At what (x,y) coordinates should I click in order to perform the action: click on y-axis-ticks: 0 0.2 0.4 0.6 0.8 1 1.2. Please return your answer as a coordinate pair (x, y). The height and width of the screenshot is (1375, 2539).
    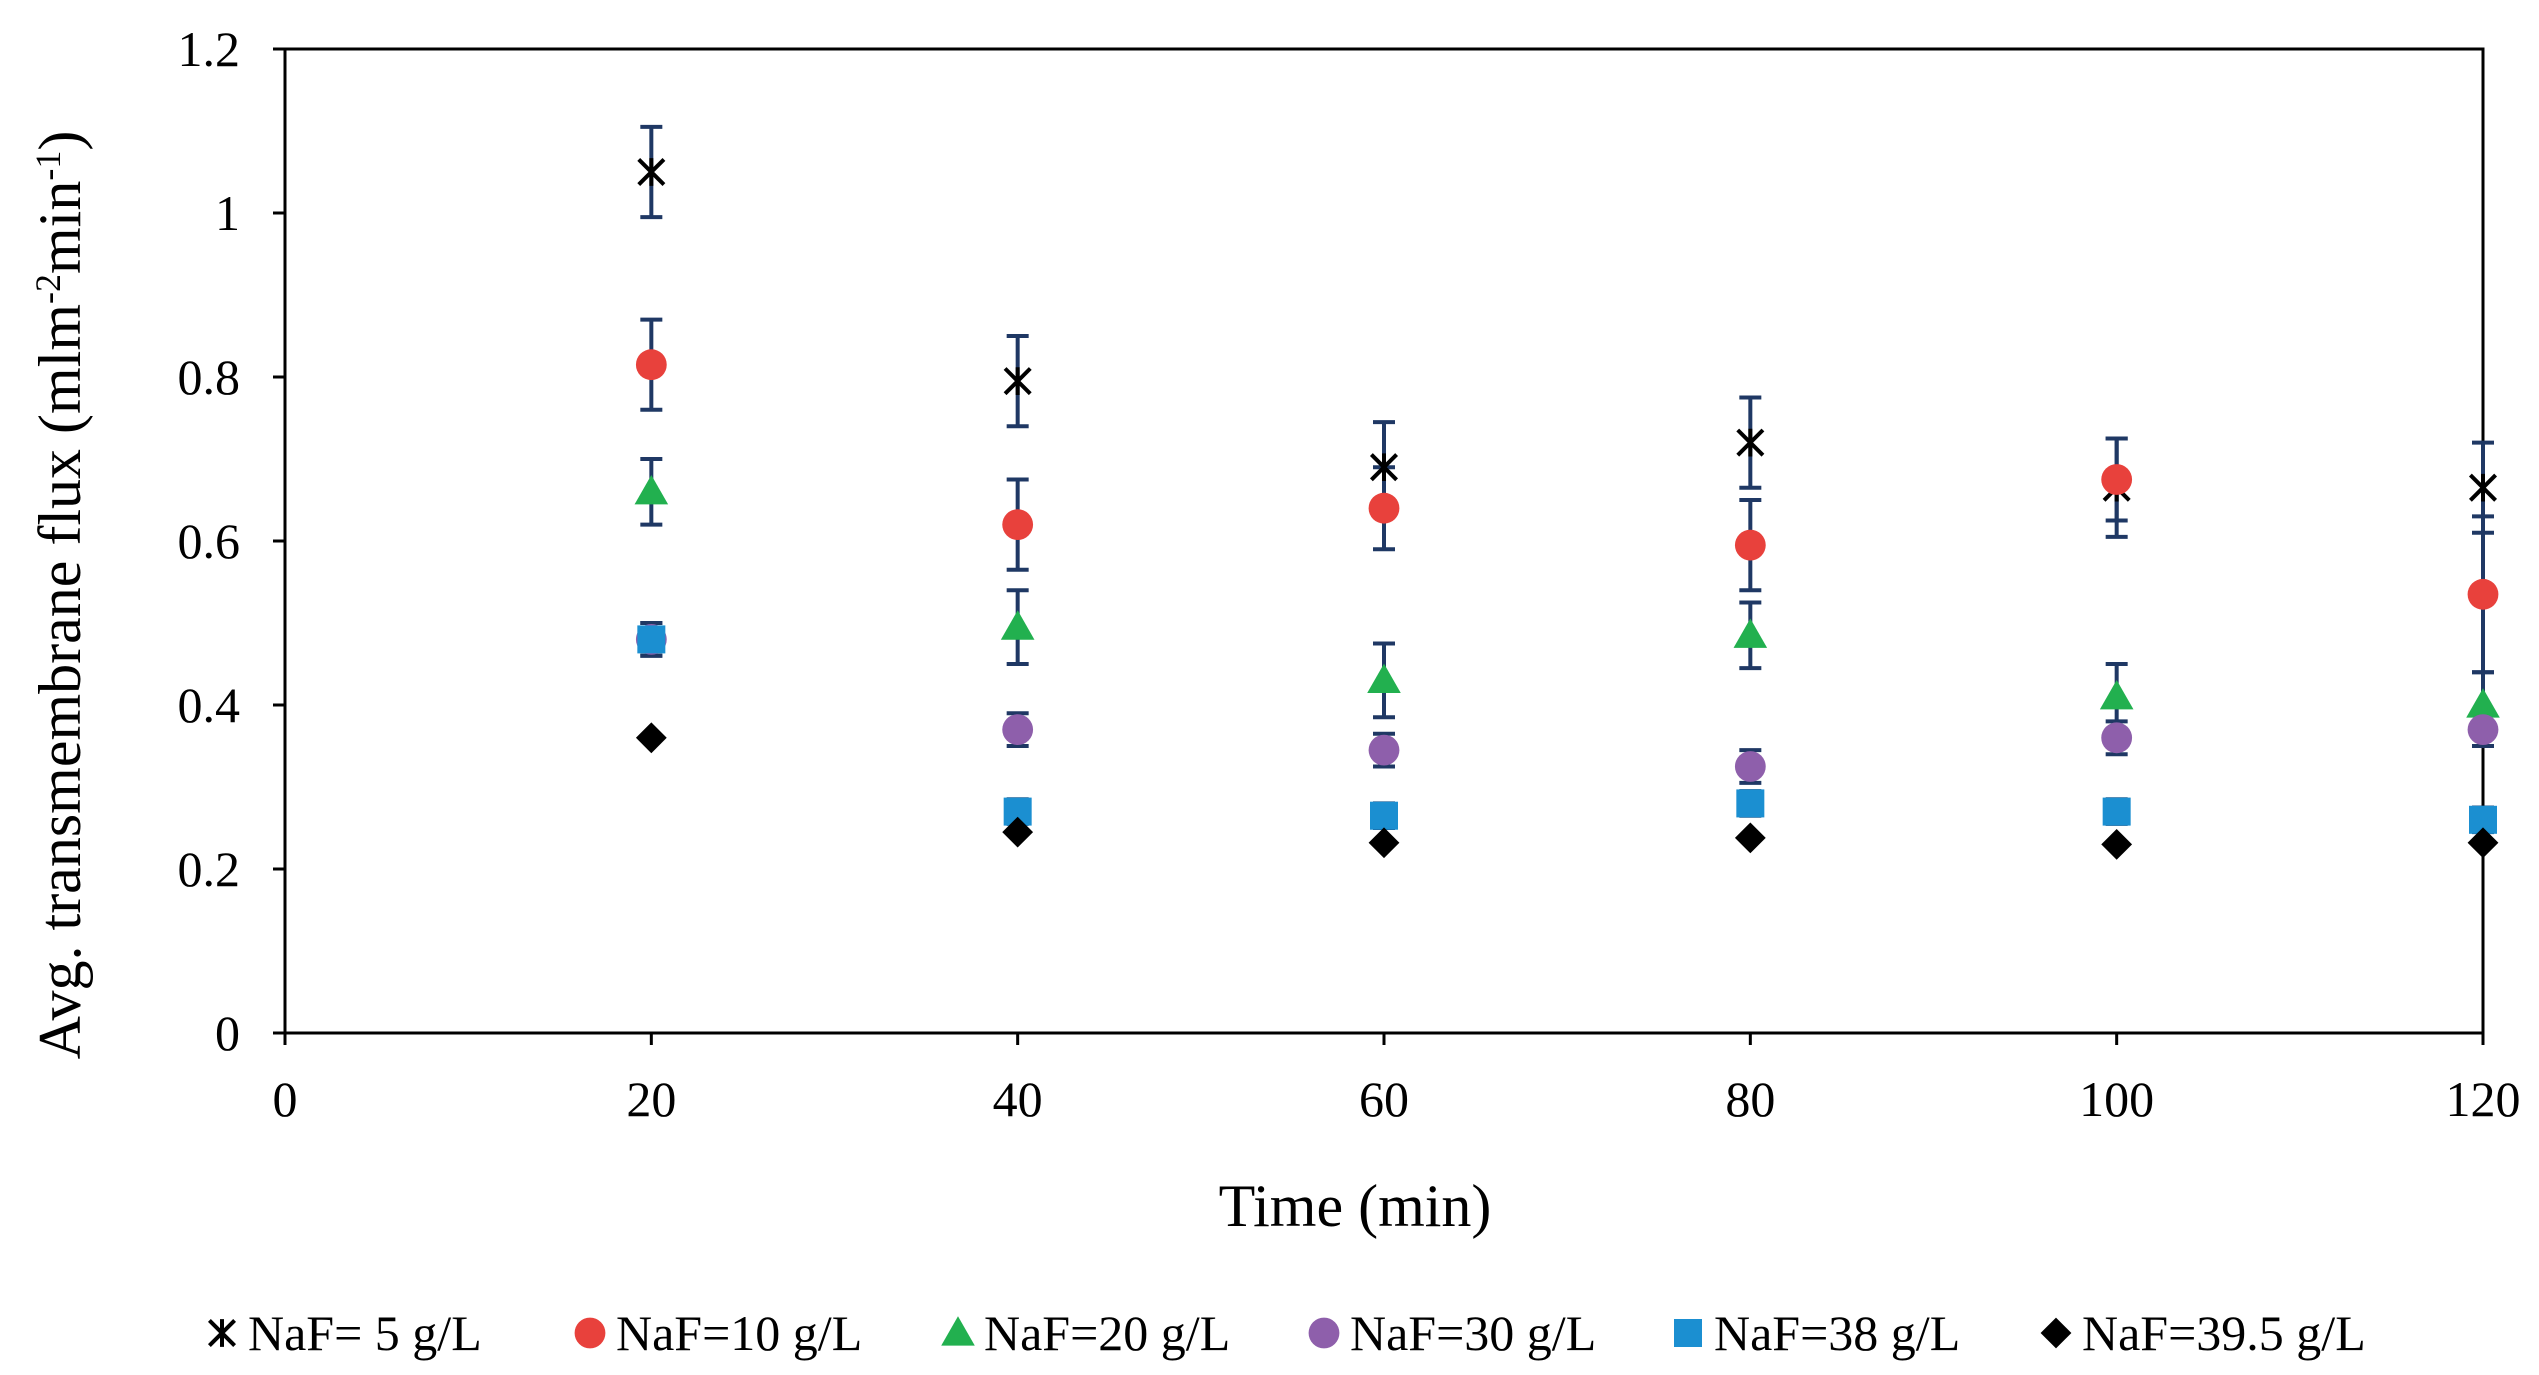
    Looking at the image, I should click on (231, 541).